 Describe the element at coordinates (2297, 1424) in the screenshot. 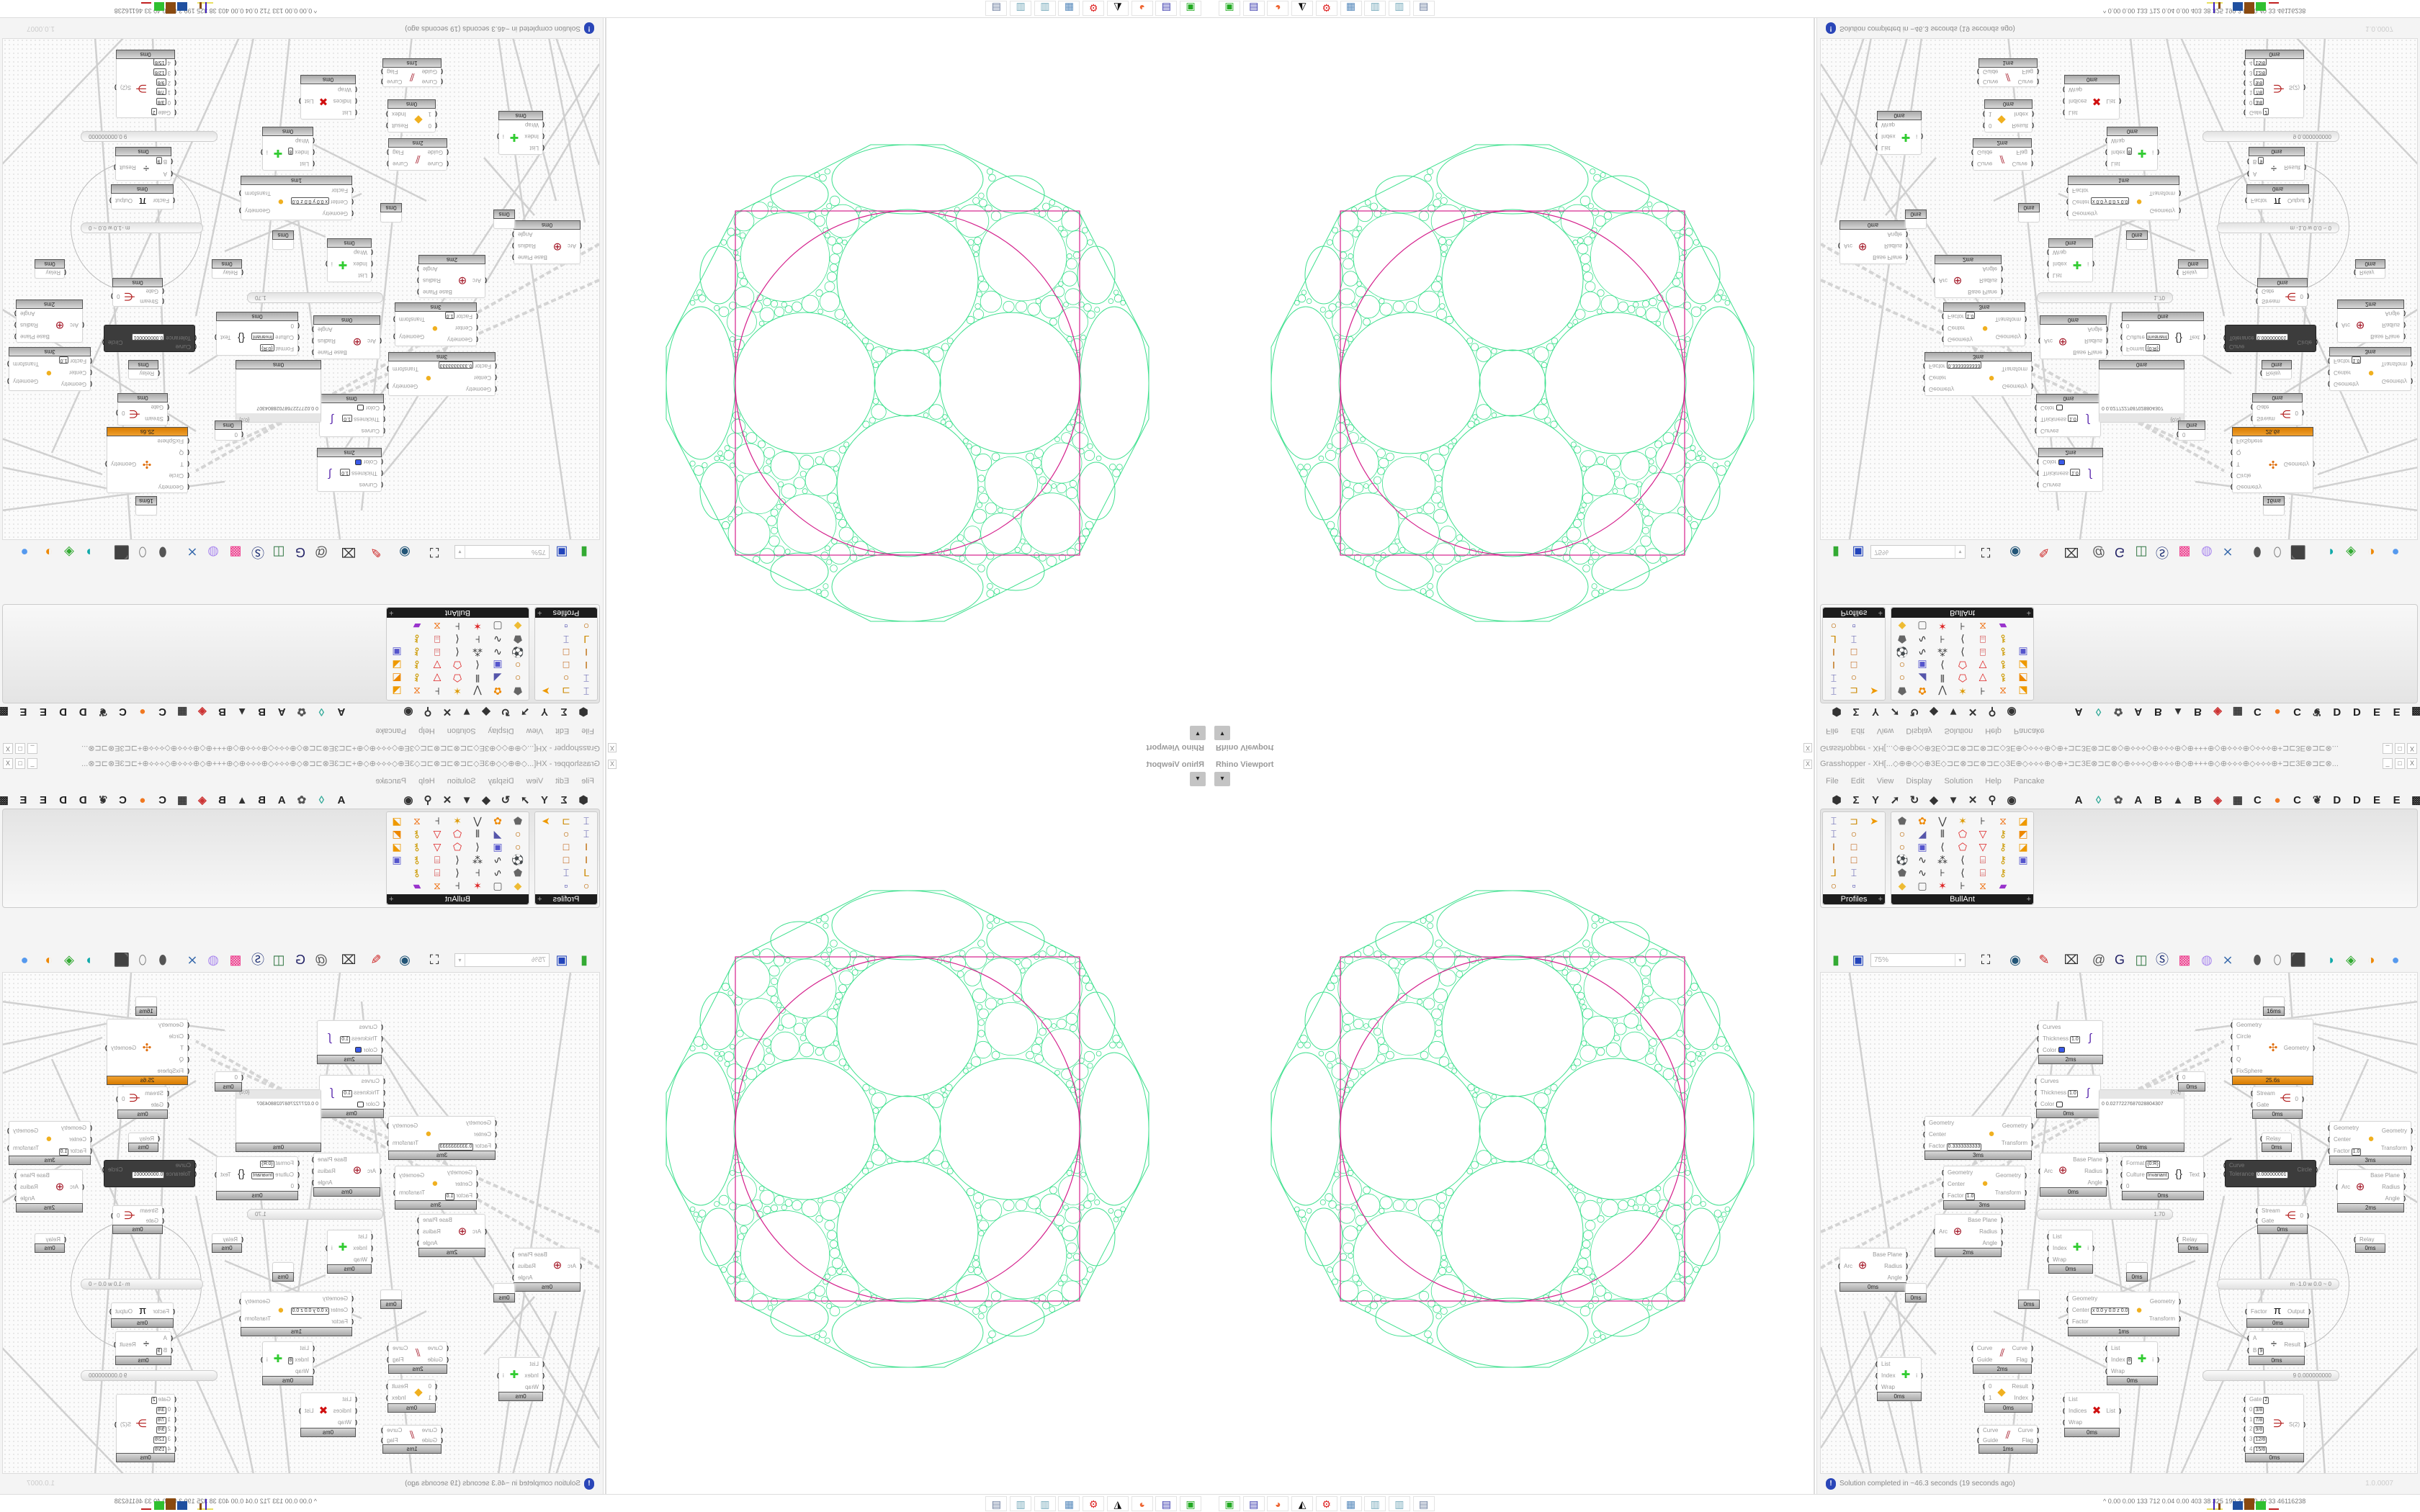

I see `output-param: S(2)` at that location.